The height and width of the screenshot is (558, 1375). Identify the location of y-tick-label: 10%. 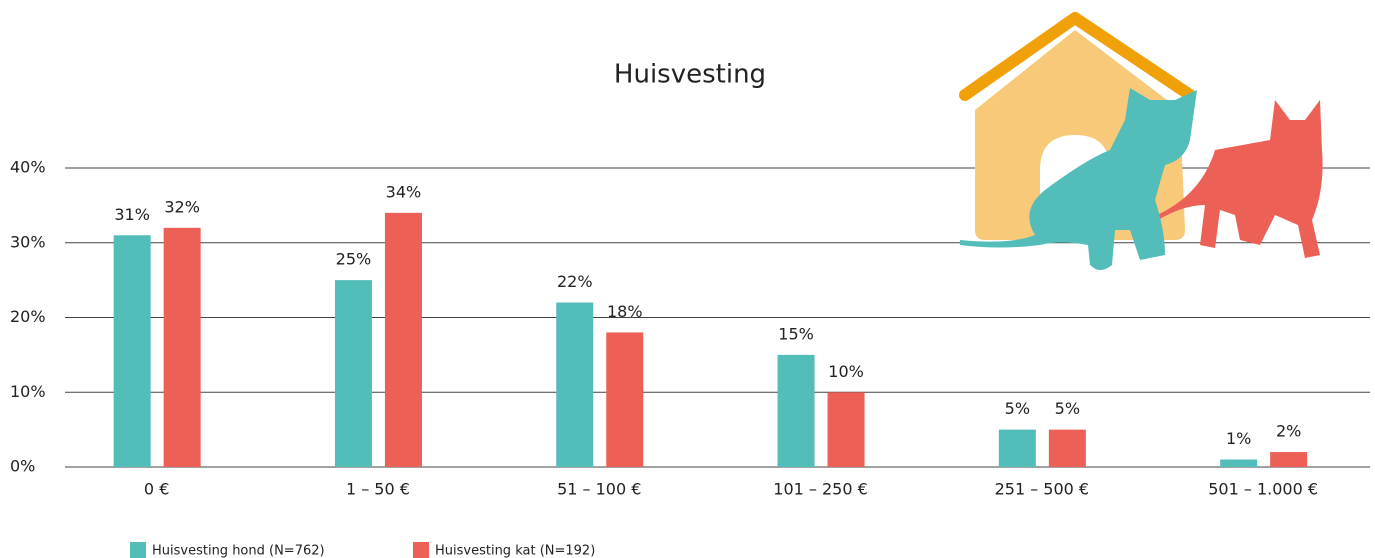
(28, 391).